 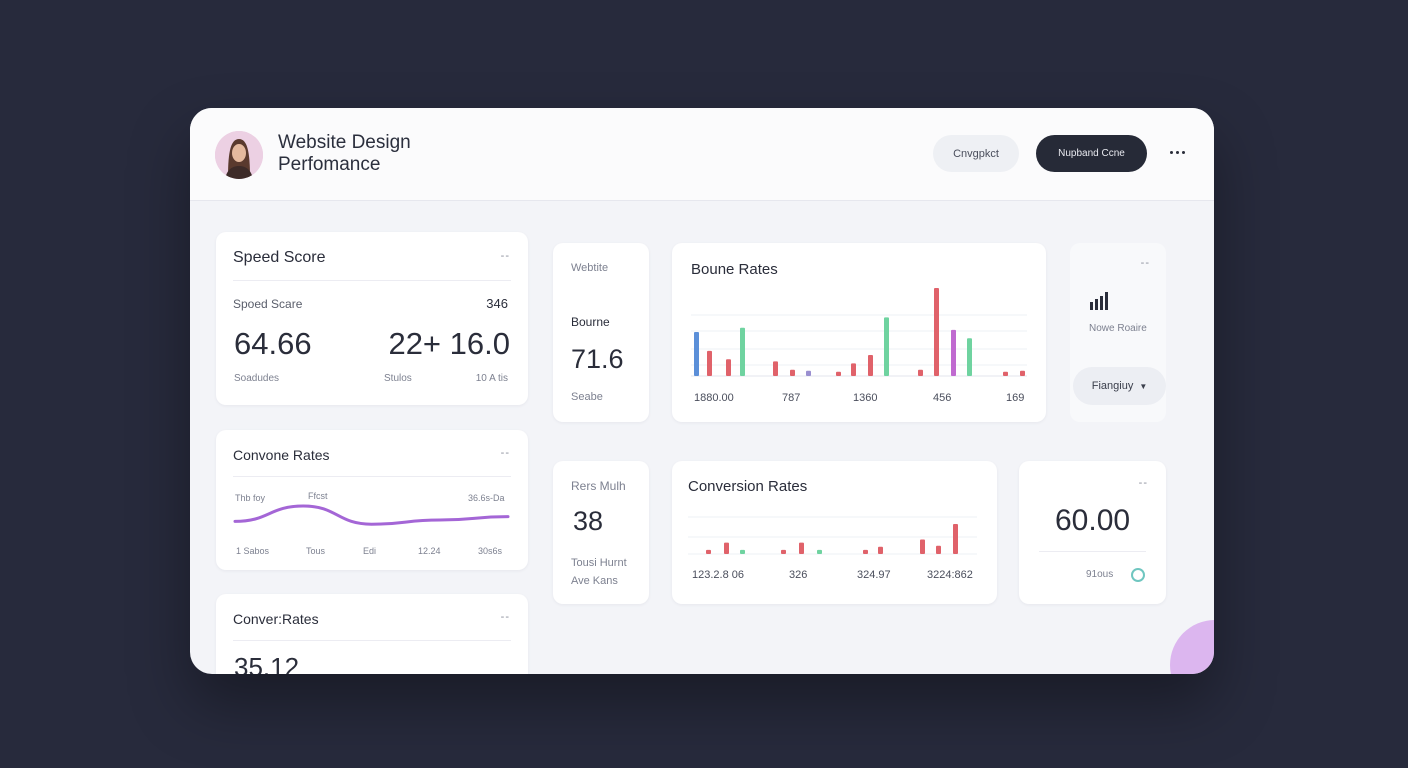 I want to click on page-title: Website Design Perfomance, so click(x=344, y=154).